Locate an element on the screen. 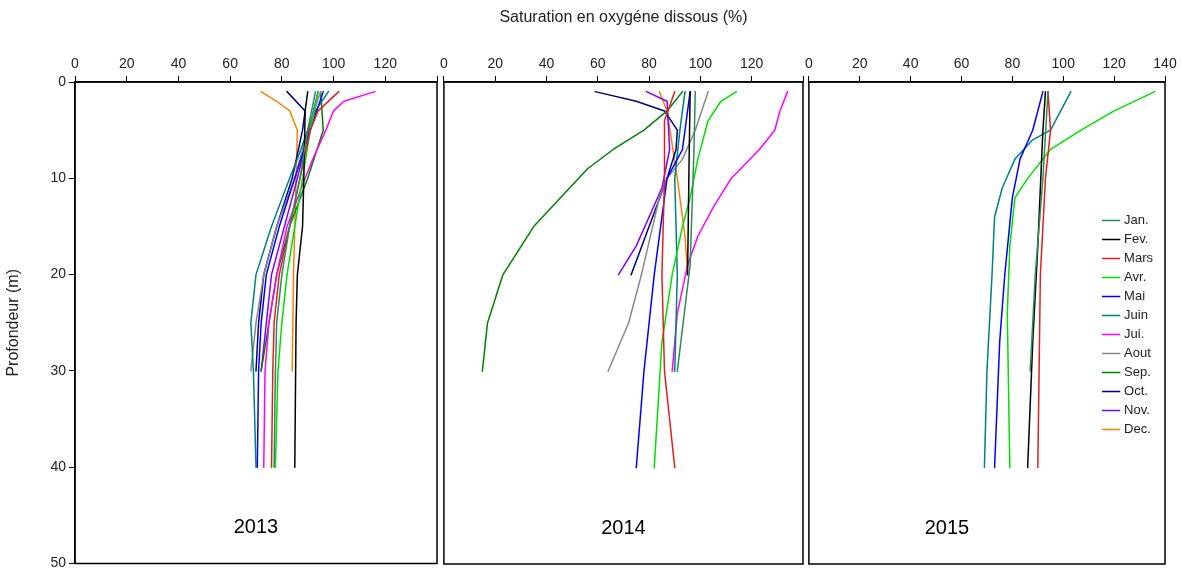  y-tick-label: 20 is located at coordinates (58, 273).